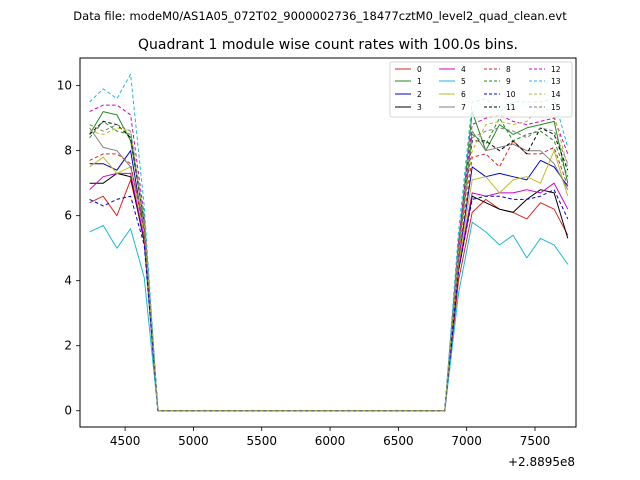  Describe the element at coordinates (463, 81) in the screenshot. I see `legend-label-5: 5` at that location.